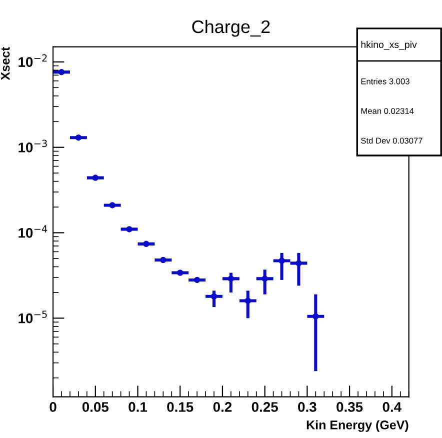 The width and height of the screenshot is (442, 438). I want to click on y-tick-label: 10$^{−2}$, so click(32, 60).